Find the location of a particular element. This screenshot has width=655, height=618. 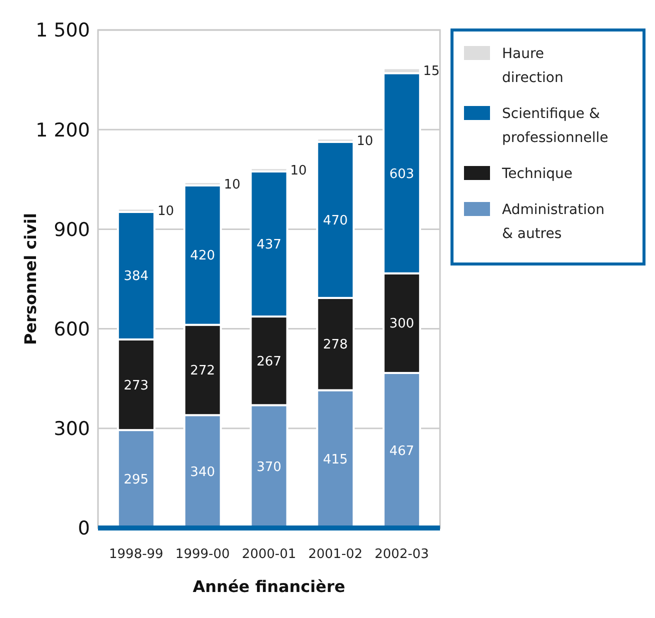

data-label: 420 is located at coordinates (203, 256).